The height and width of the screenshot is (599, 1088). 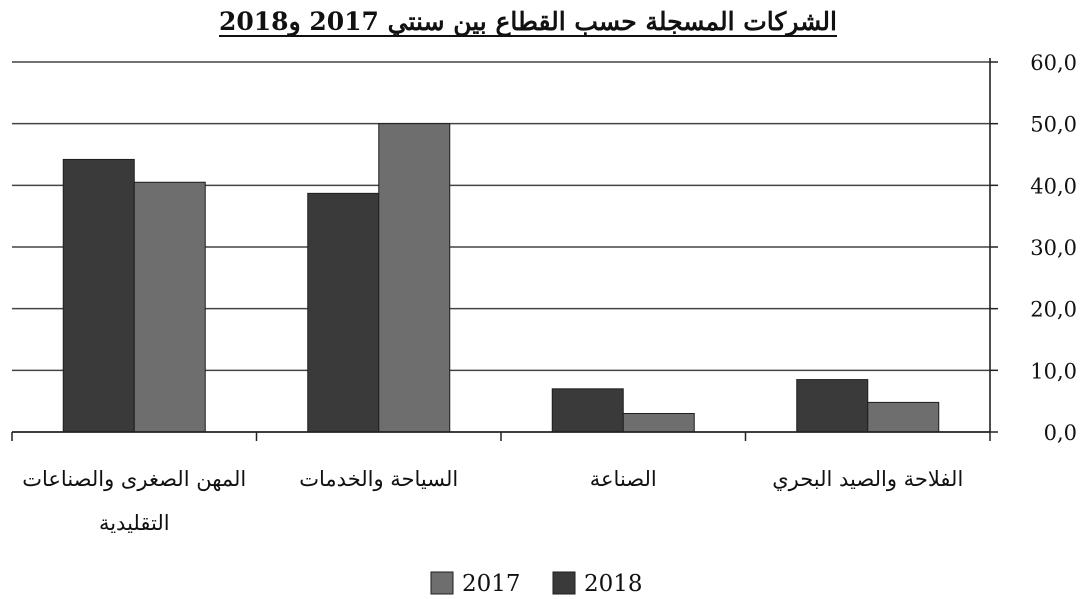 I want to click on x-category-label: الصناعة, so click(x=623, y=479).